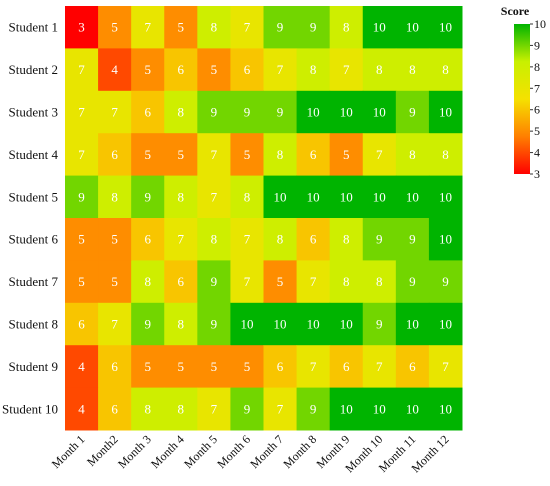  I want to click on x-tick-label: Month 6, so click(233, 451).